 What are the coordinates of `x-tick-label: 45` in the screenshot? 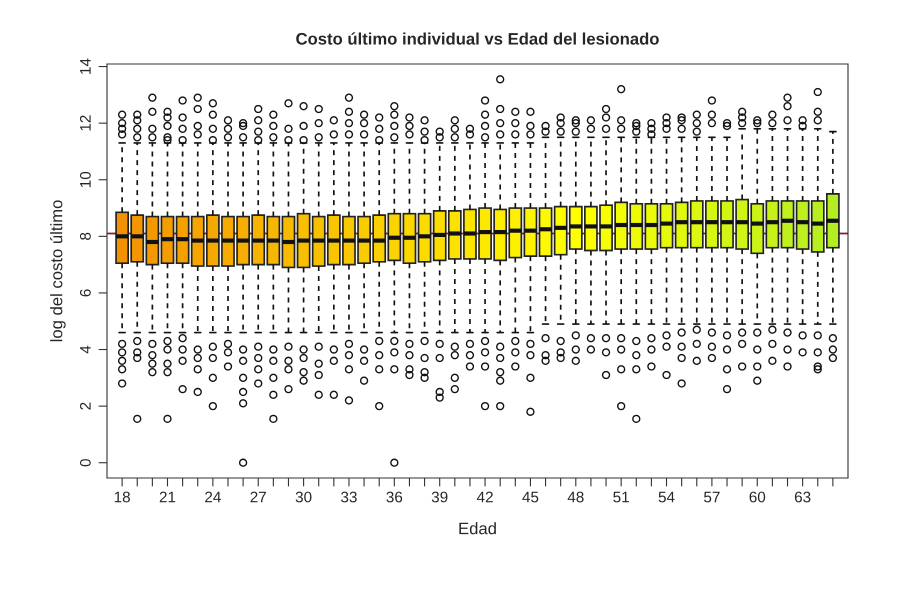 It's located at (530, 497).